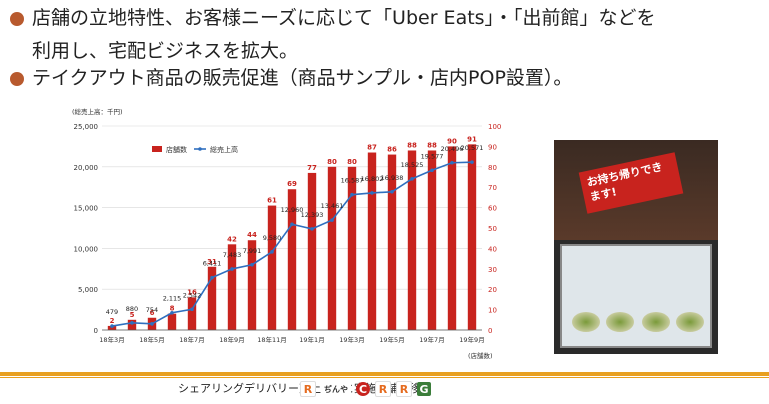 The width and height of the screenshot is (769, 404). What do you see at coordinates (176, 149) in the screenshot?
I see `legend-bar-label: 店舗数` at bounding box center [176, 149].